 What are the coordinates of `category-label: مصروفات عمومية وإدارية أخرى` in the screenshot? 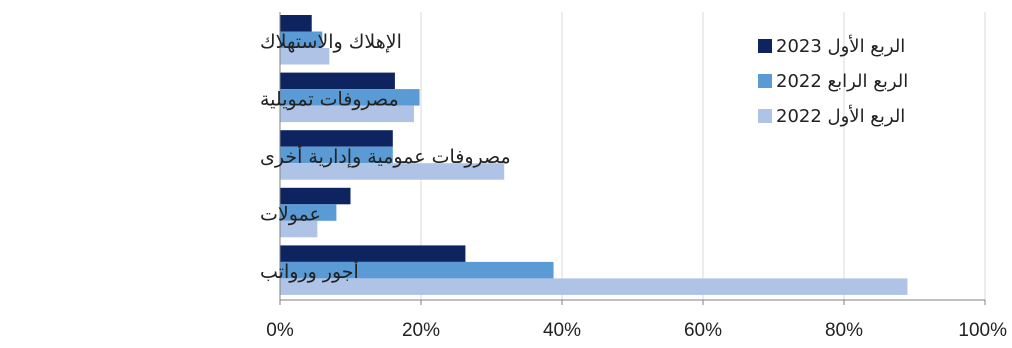 It's located at (385, 156).